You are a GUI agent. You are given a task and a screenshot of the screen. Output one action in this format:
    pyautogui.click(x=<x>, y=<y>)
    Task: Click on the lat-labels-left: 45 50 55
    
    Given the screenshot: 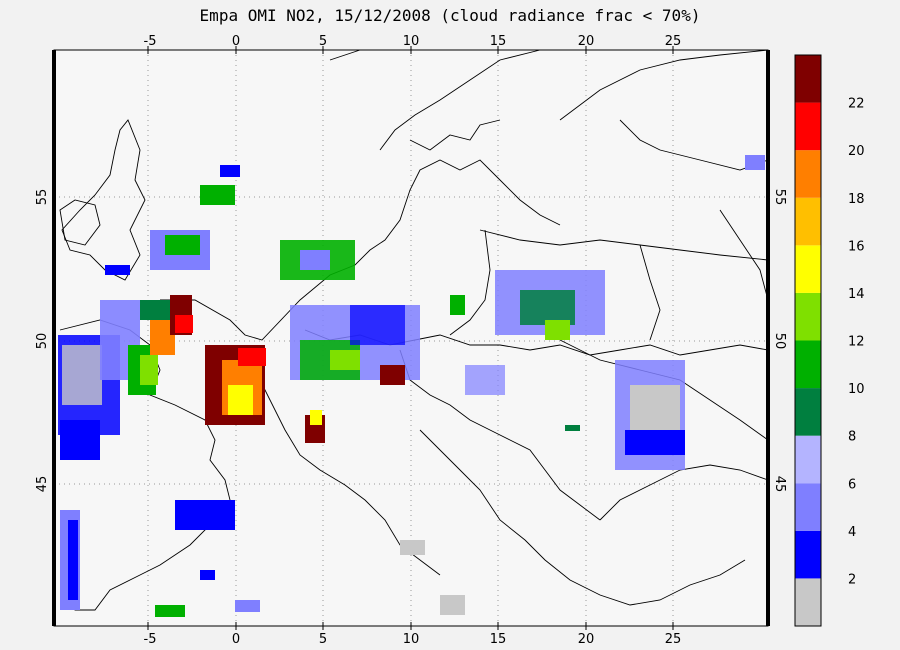 What is the action you would take?
    pyautogui.click(x=42, y=341)
    